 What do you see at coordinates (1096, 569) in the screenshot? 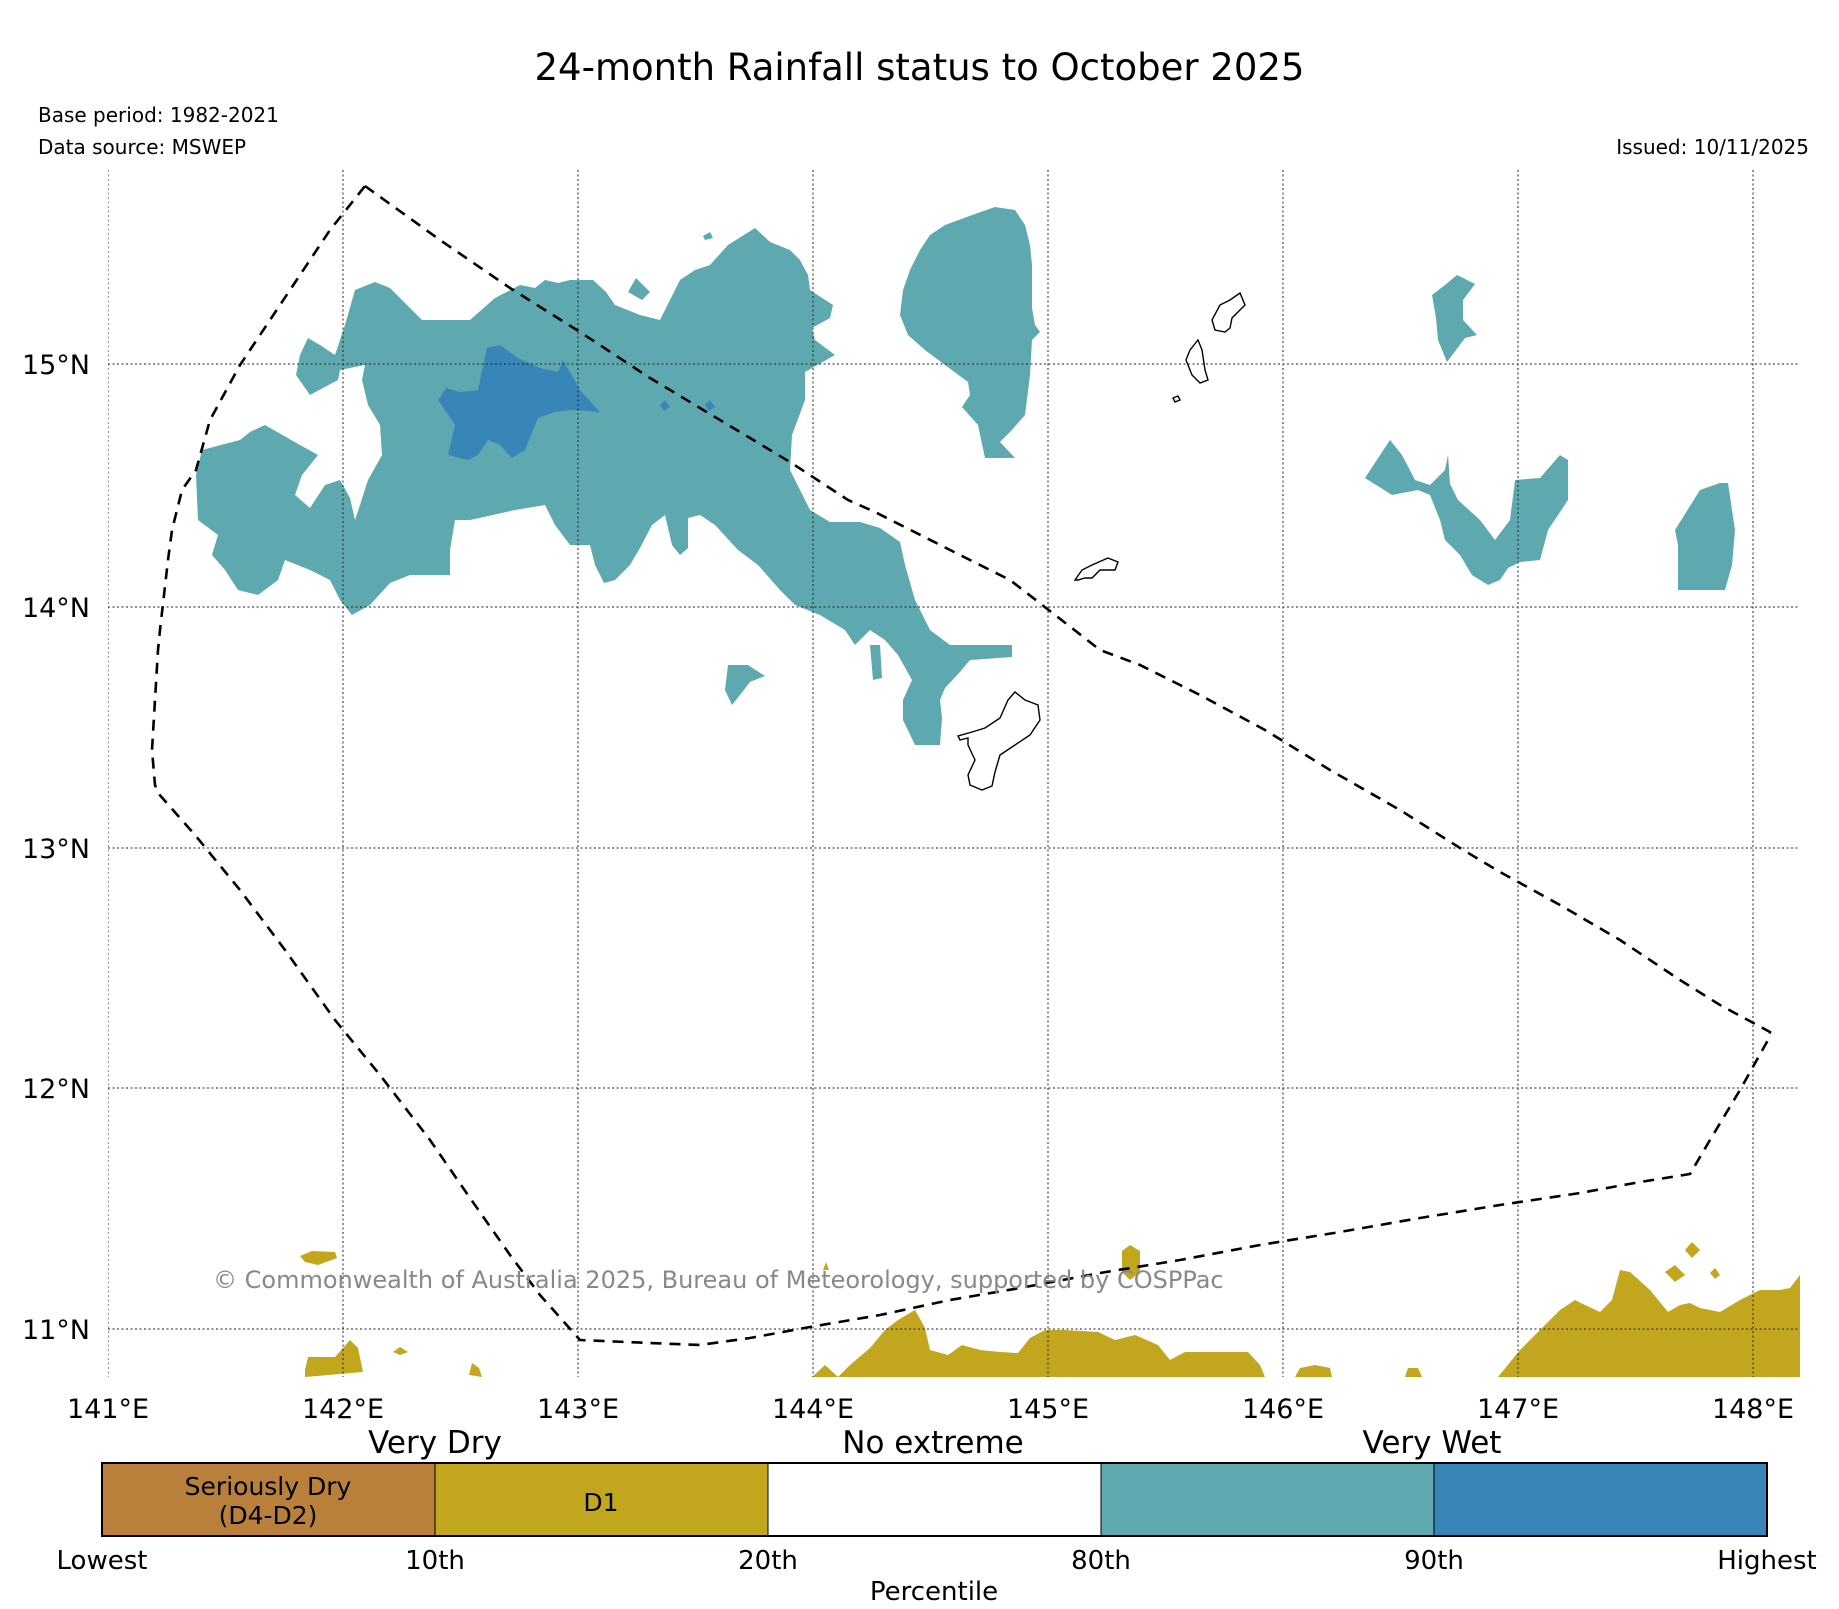
I see `rota-coastline` at bounding box center [1096, 569].